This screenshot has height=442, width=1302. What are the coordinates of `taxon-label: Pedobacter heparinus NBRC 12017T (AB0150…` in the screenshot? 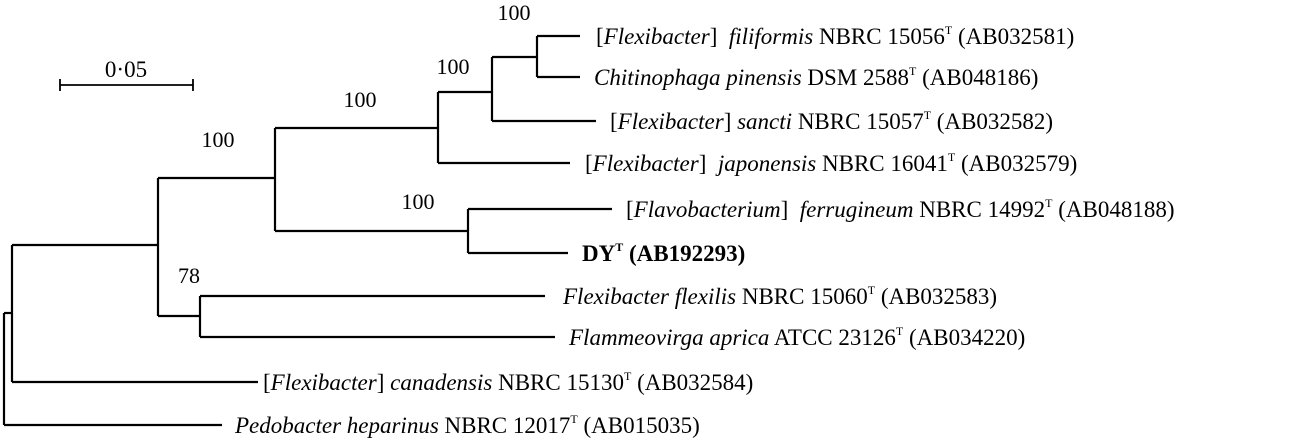 It's located at (467, 425).